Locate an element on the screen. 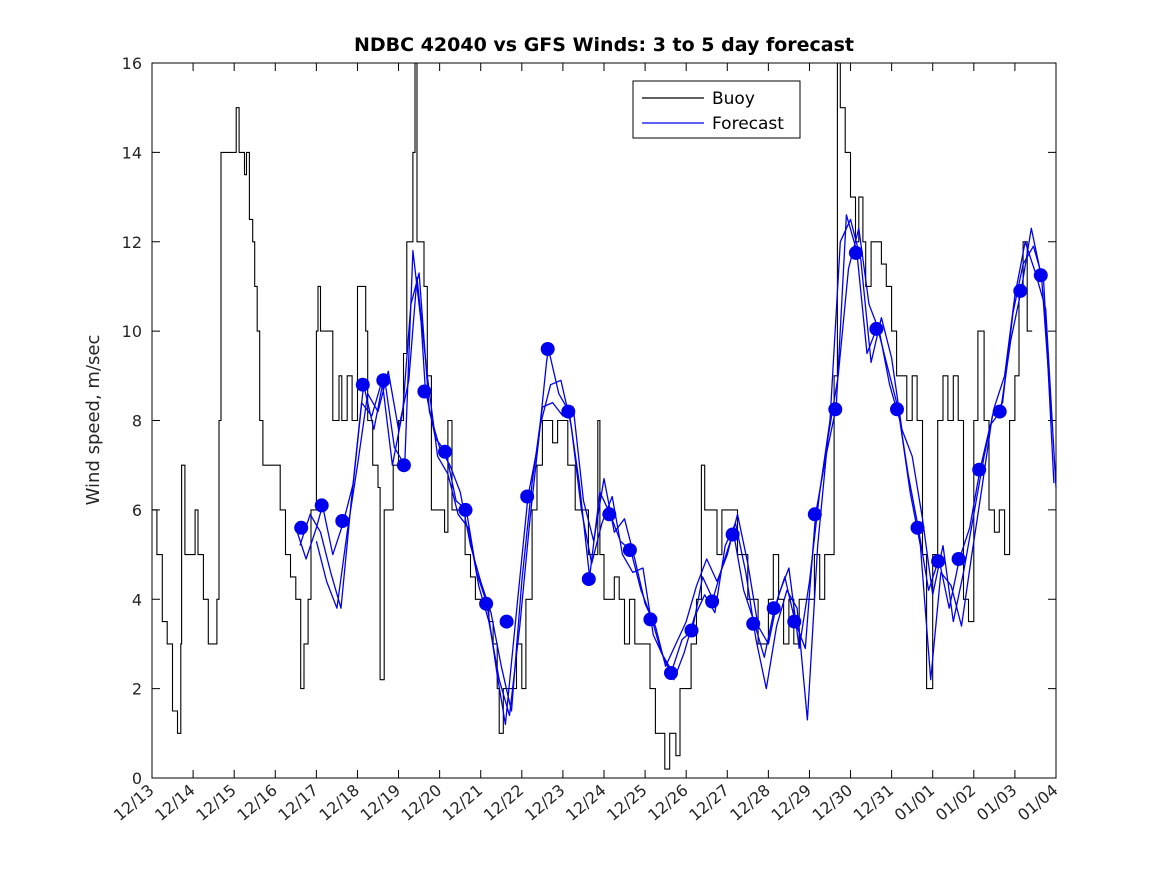 The width and height of the screenshot is (1167, 875). y-axis-label: Wind speed, m/sec is located at coordinates (93, 420).